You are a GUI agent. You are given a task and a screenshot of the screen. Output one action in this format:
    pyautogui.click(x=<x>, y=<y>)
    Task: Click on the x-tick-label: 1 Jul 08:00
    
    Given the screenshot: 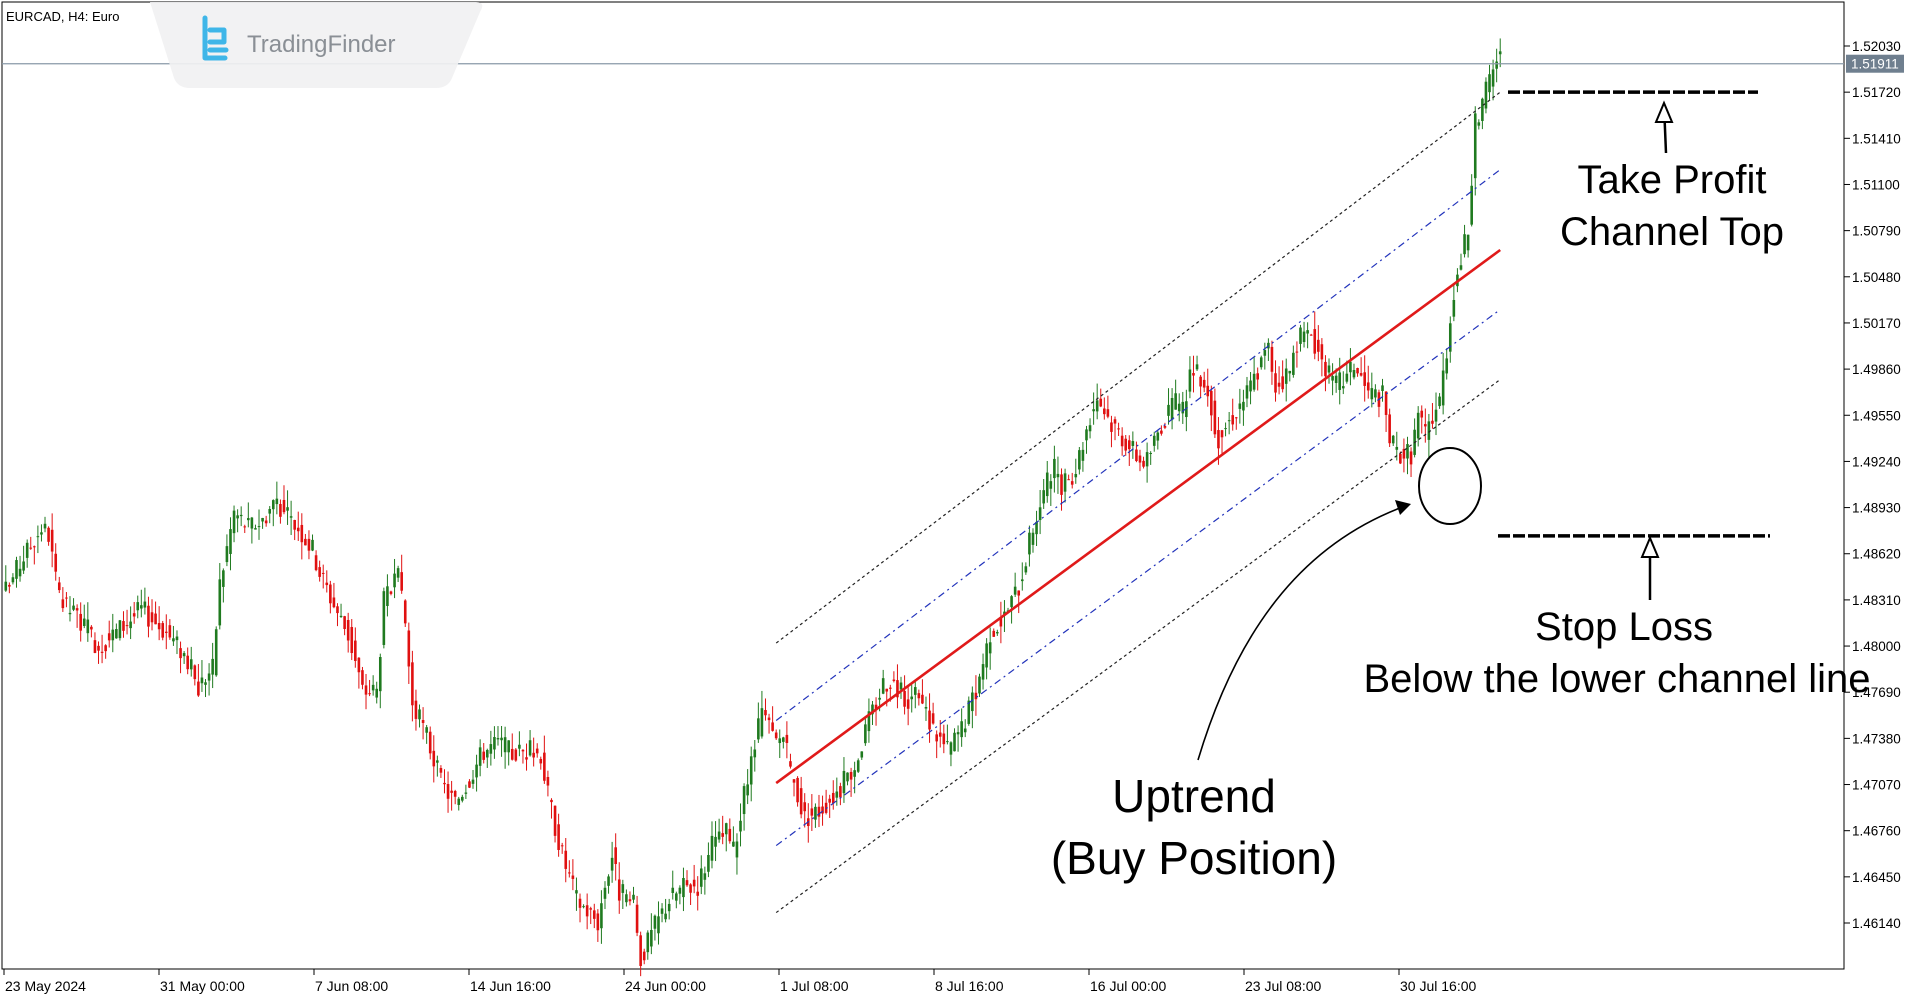 What is the action you would take?
    pyautogui.click(x=814, y=986)
    